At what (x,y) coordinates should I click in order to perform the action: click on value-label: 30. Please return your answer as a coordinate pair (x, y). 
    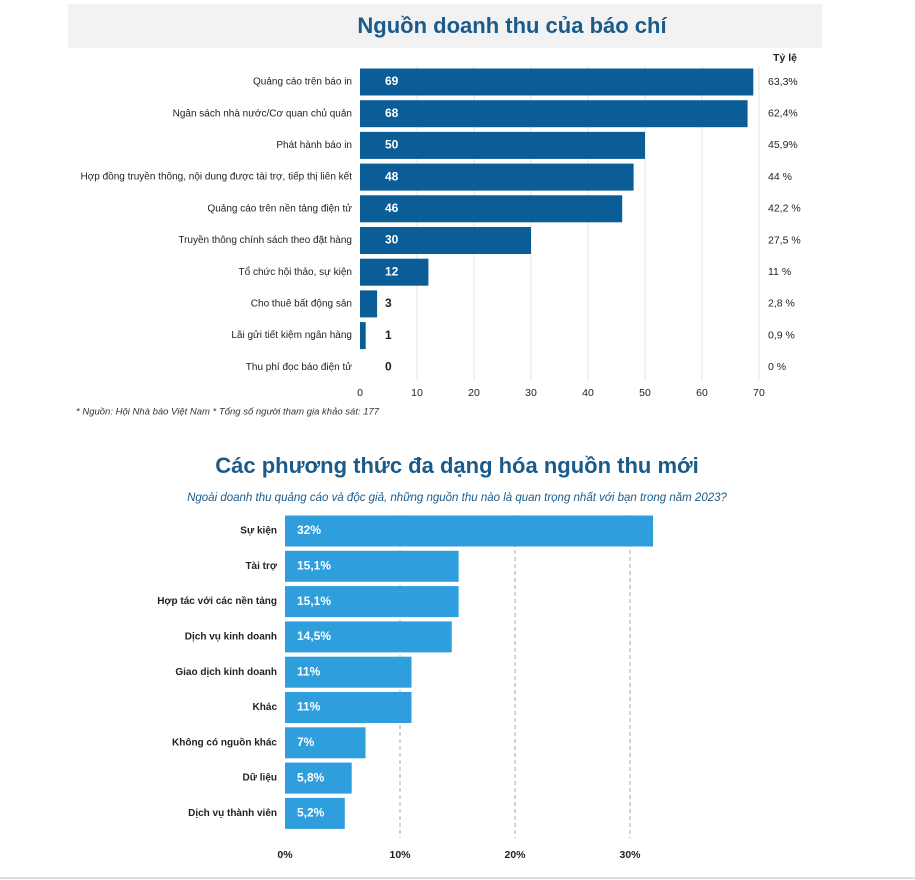
    Looking at the image, I should click on (392, 240).